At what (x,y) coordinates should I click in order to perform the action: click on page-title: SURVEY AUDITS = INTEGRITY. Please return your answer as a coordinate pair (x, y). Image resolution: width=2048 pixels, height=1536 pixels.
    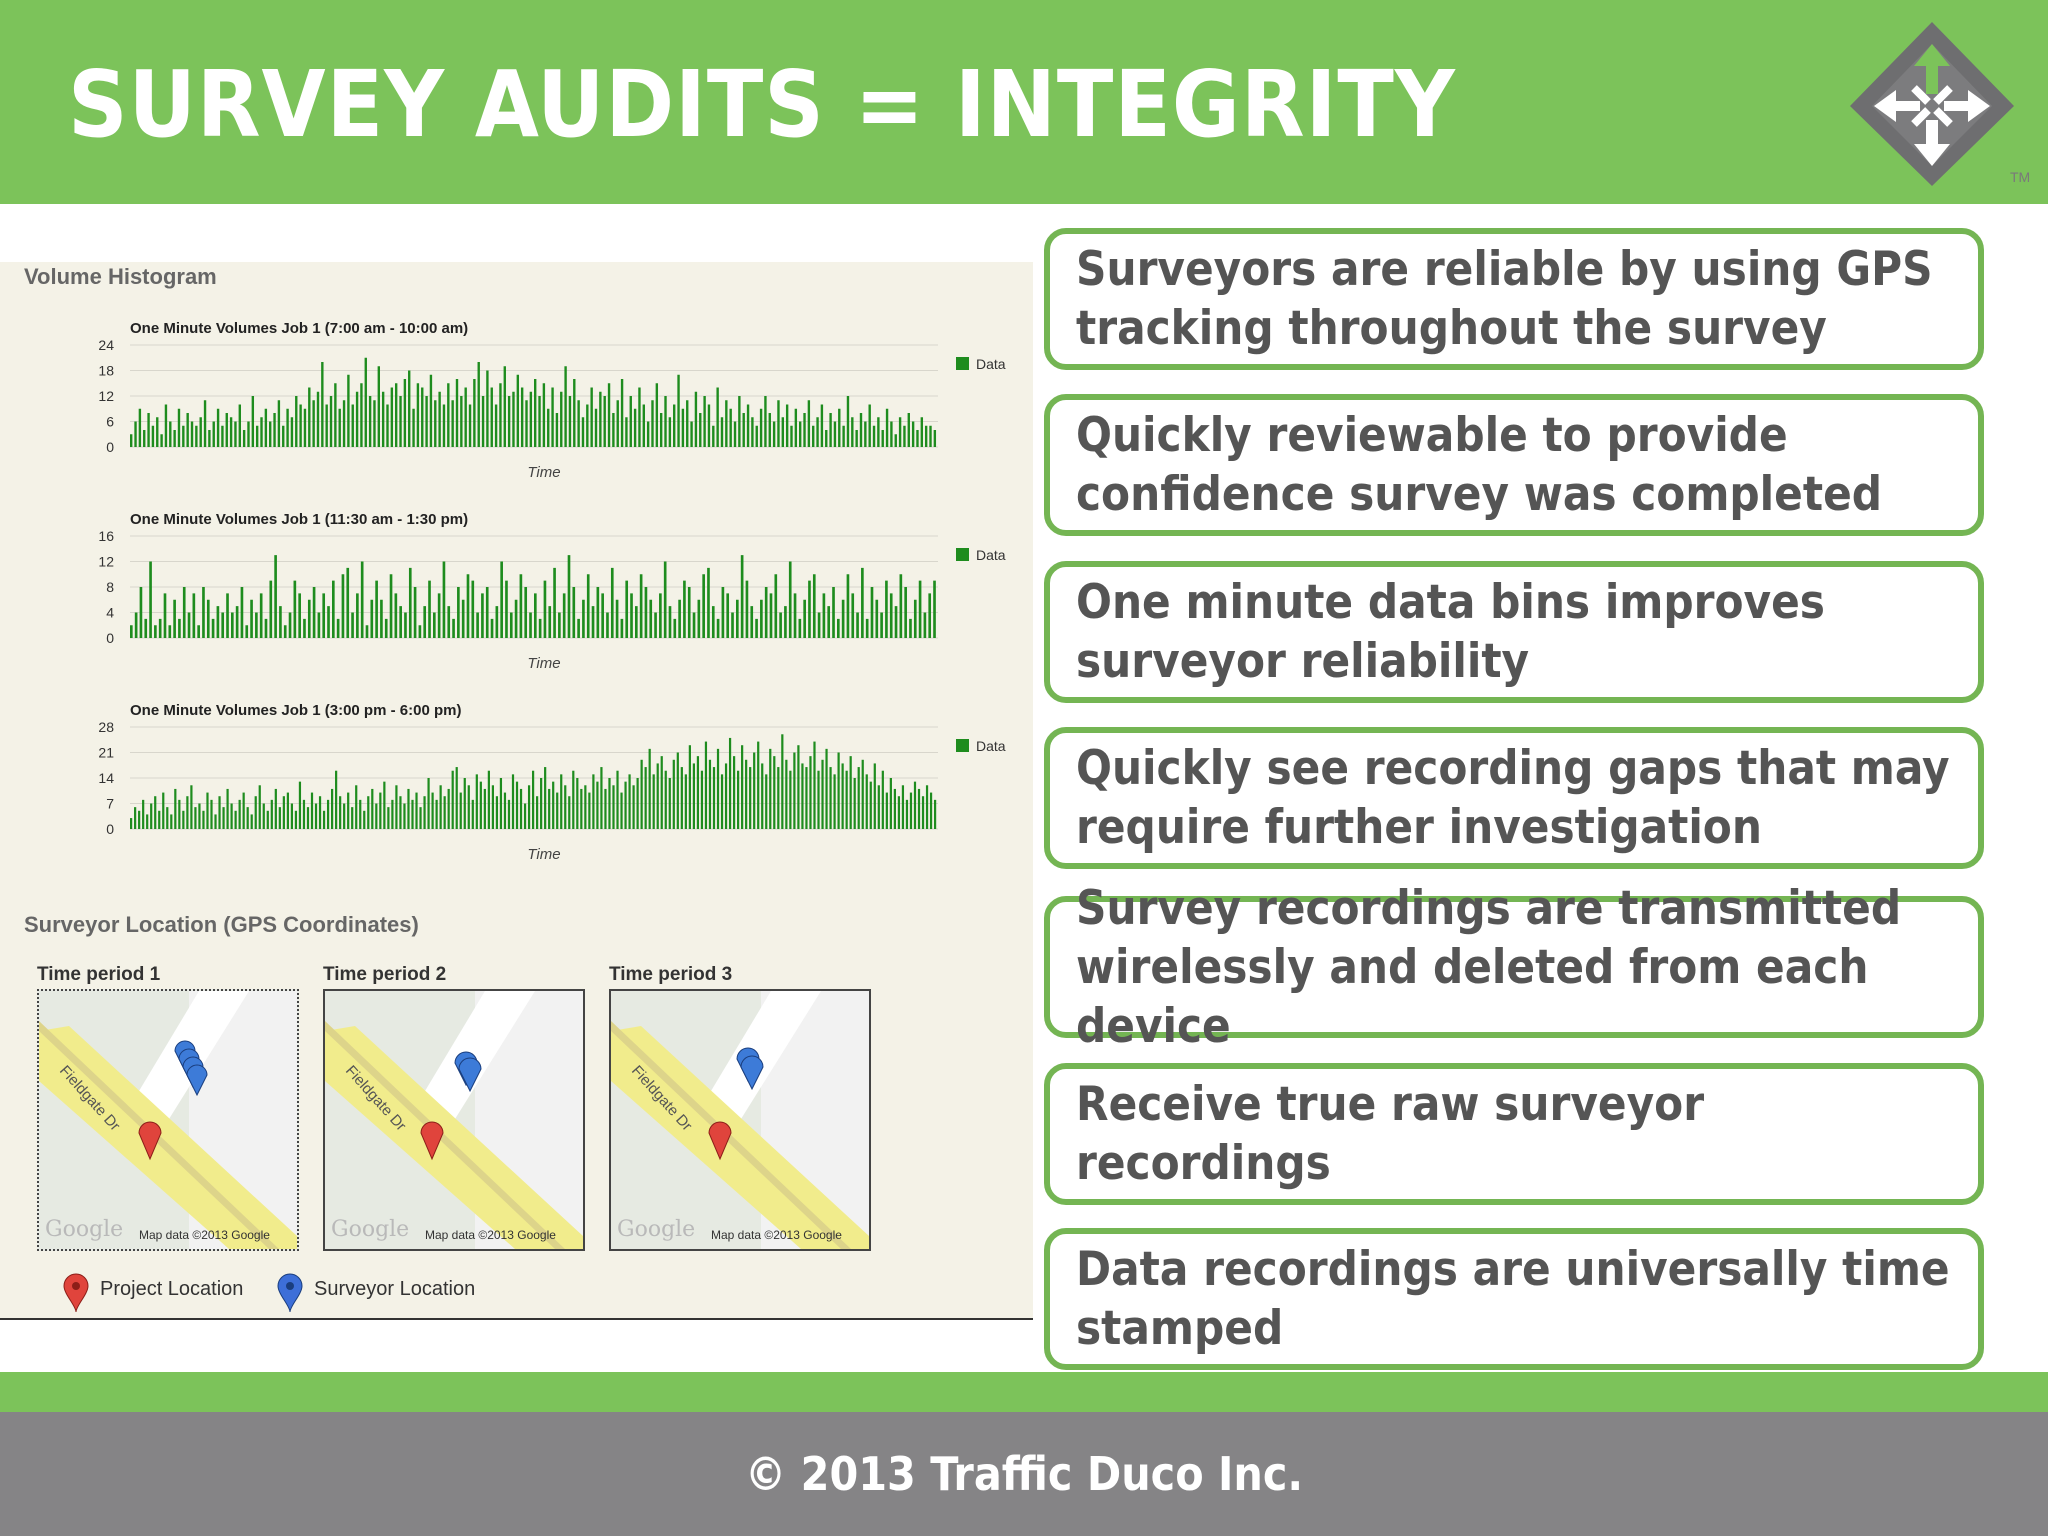
    Looking at the image, I should click on (762, 104).